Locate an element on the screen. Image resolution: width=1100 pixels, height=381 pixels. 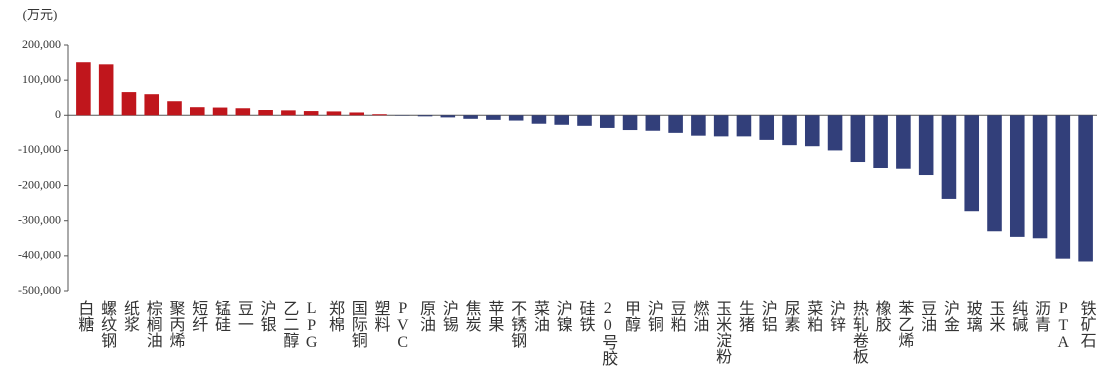
x-tick-label: 生猪 is located at coordinates (744, 316).